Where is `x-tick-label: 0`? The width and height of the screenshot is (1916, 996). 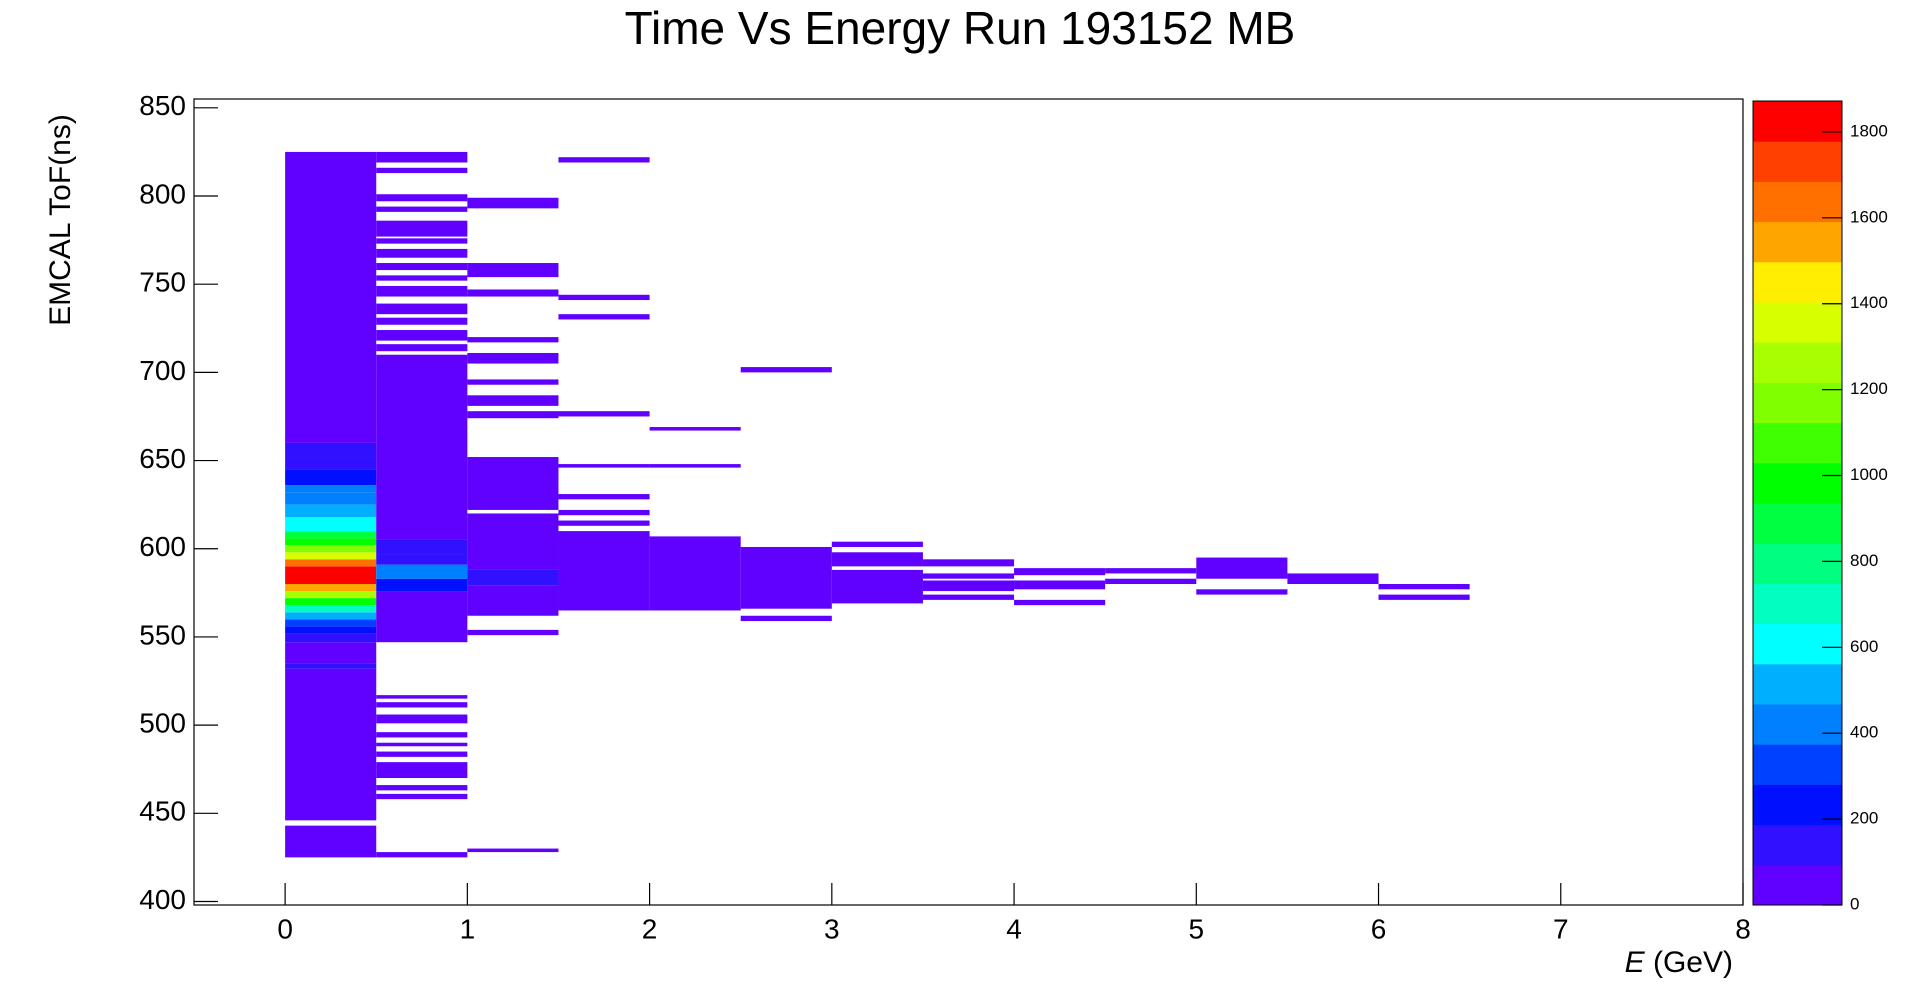
x-tick-label: 0 is located at coordinates (285, 928).